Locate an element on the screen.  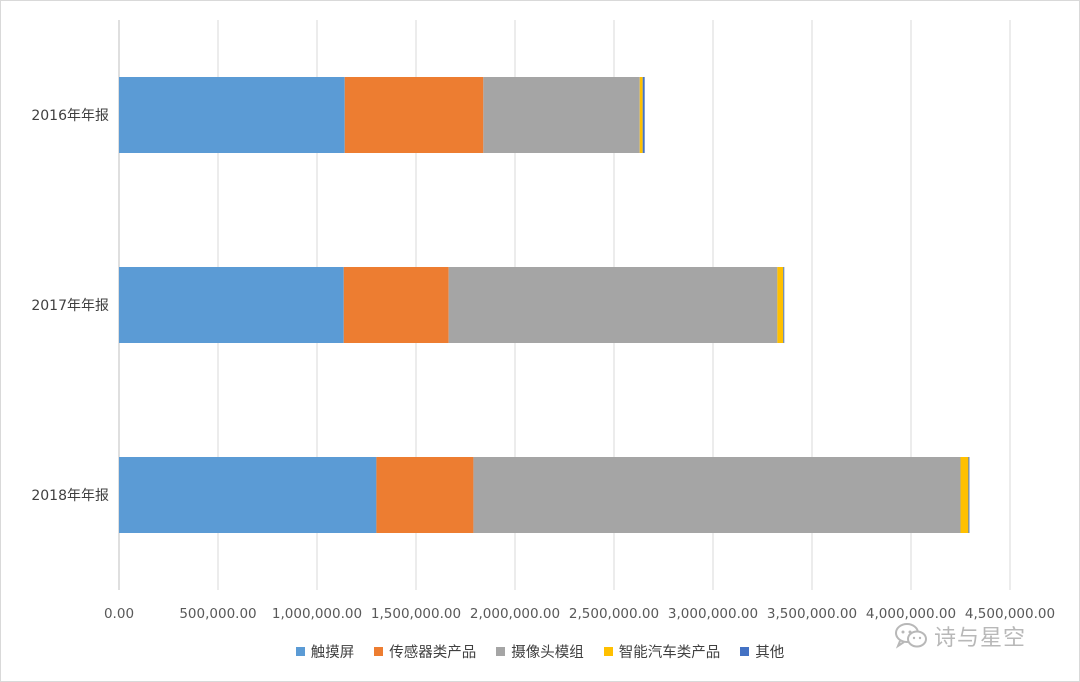
x-tick-label: 4,000,000.00 is located at coordinates (911, 614).